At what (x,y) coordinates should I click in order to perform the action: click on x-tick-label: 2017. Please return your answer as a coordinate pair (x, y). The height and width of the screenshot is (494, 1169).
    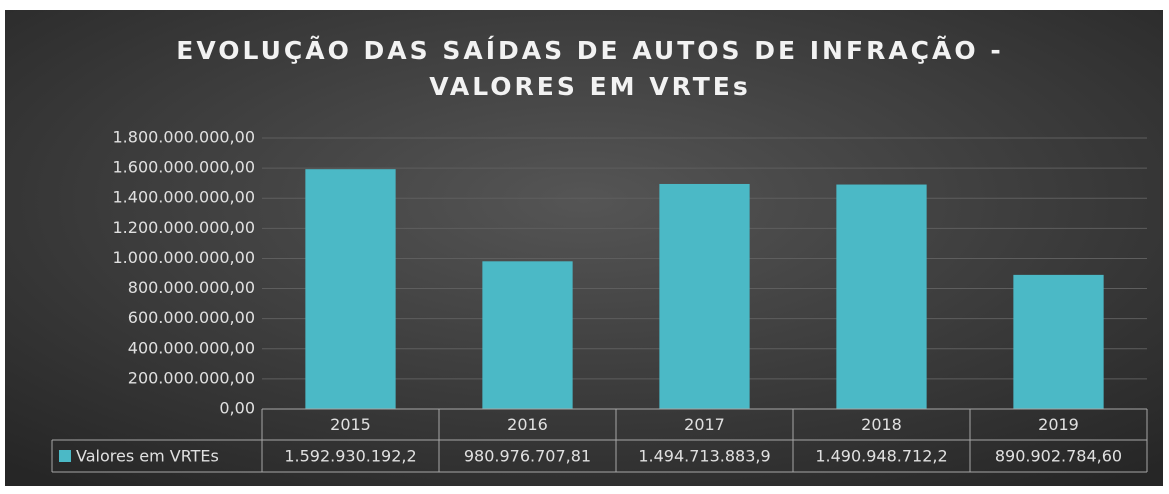
    Looking at the image, I should click on (704, 424).